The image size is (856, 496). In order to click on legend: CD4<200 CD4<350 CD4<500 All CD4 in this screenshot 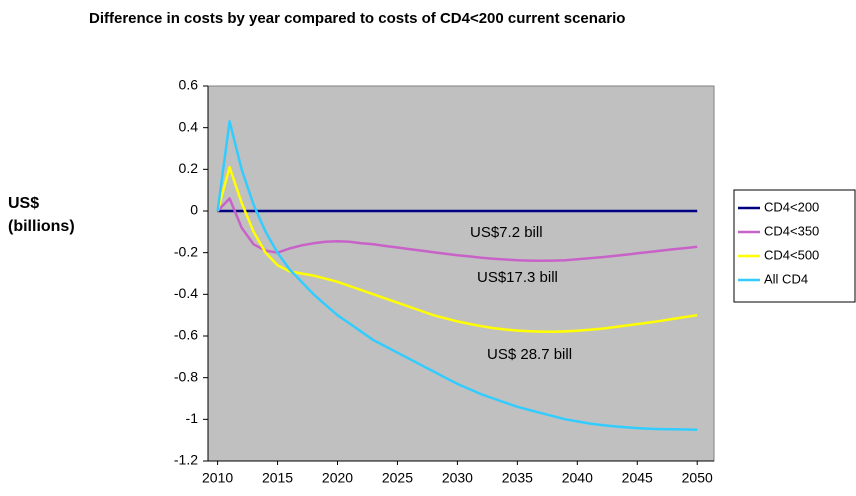, I will do `click(794, 246)`.